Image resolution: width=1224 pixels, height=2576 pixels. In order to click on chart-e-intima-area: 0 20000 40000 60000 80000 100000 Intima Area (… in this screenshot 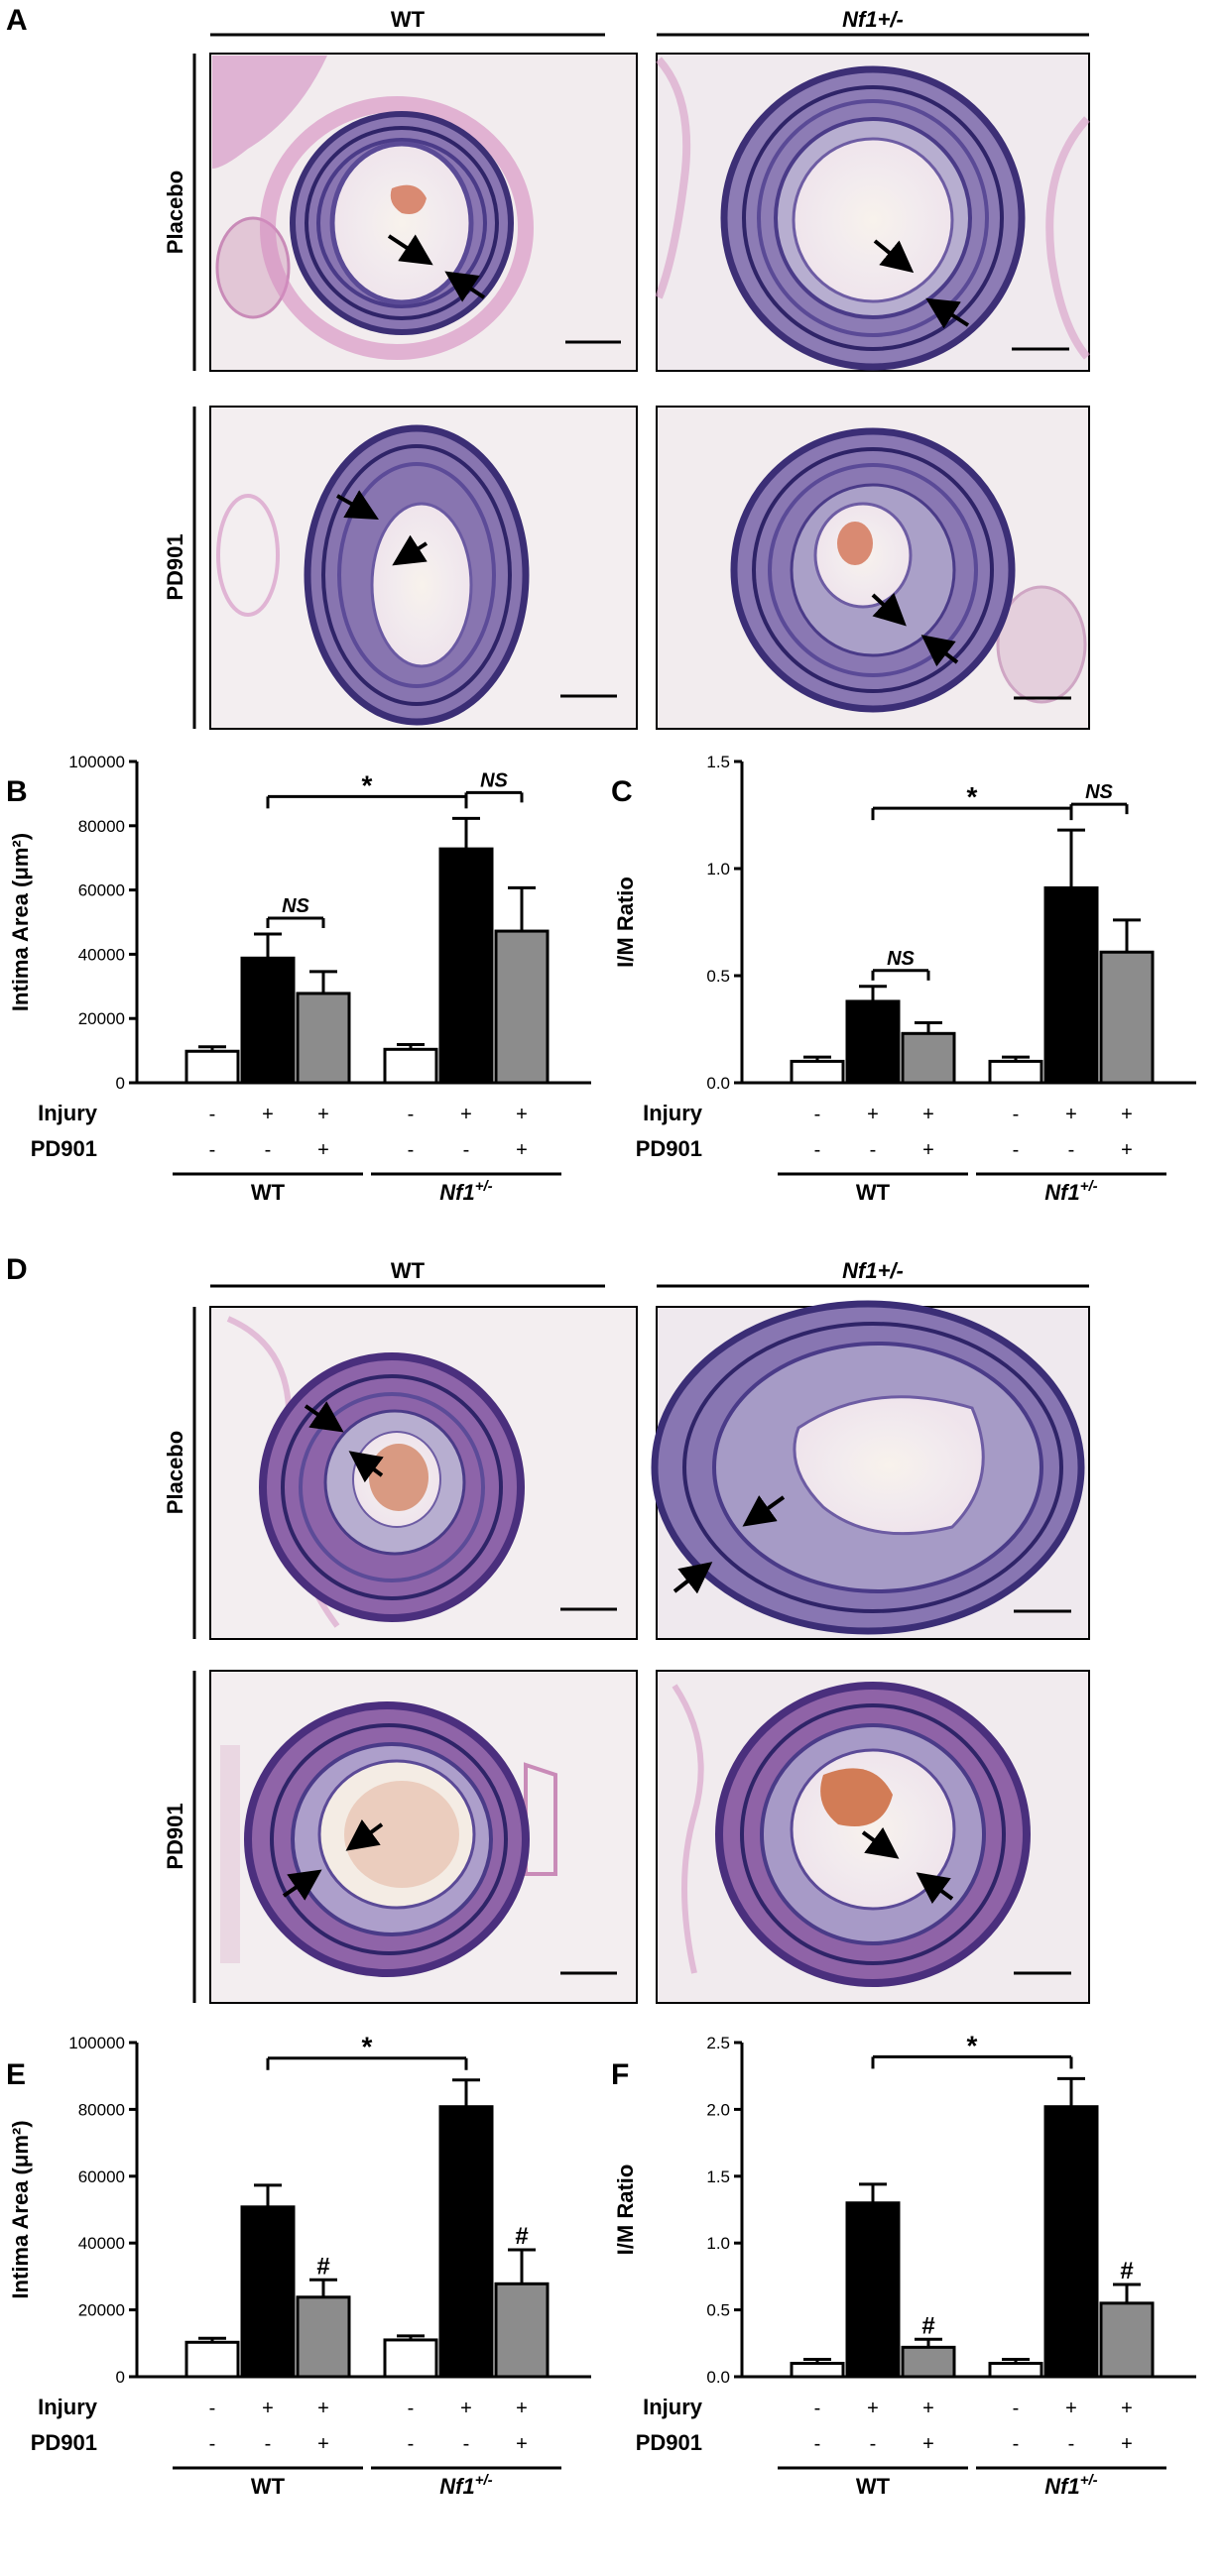, I will do `click(299, 2266)`.